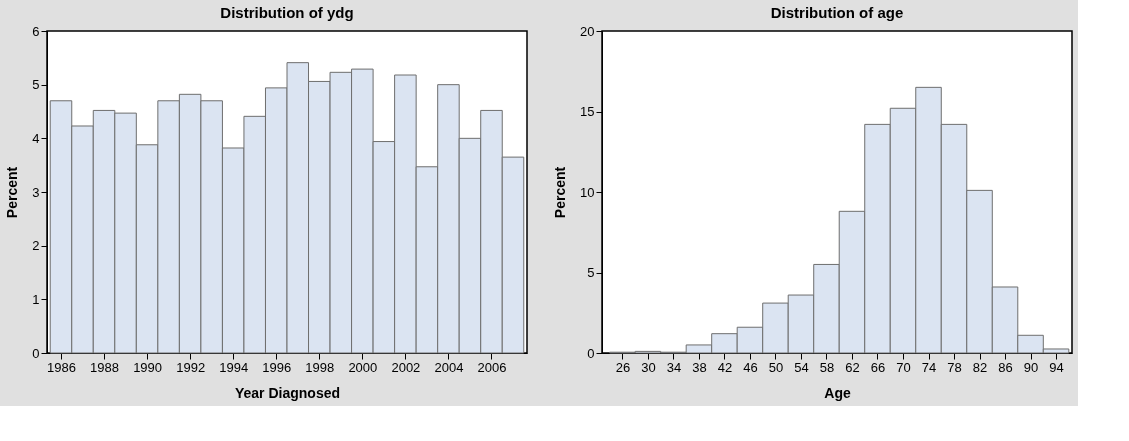 The image size is (1129, 441). I want to click on x-tick-label: 42, so click(725, 367).